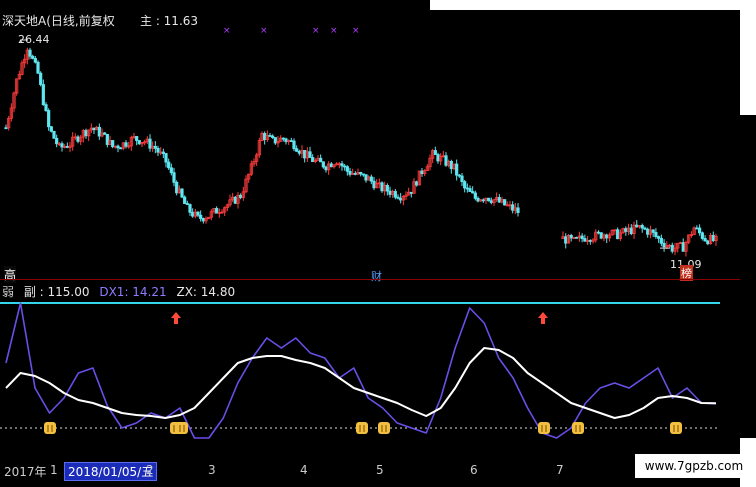 Image resolution: width=756 pixels, height=487 pixels. I want to click on axis-label: 2, so click(150, 470).